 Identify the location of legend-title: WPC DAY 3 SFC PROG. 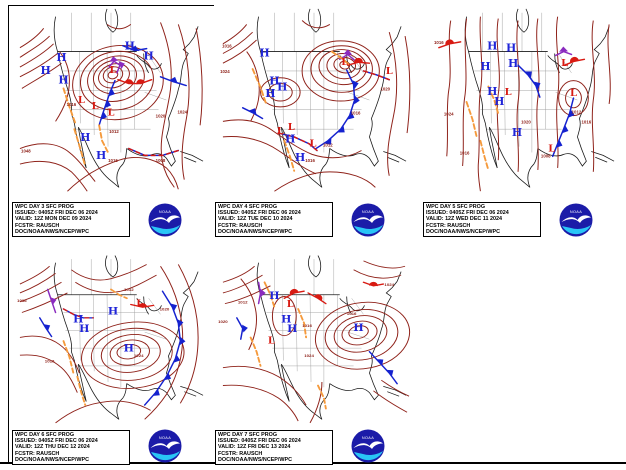
(45, 207).